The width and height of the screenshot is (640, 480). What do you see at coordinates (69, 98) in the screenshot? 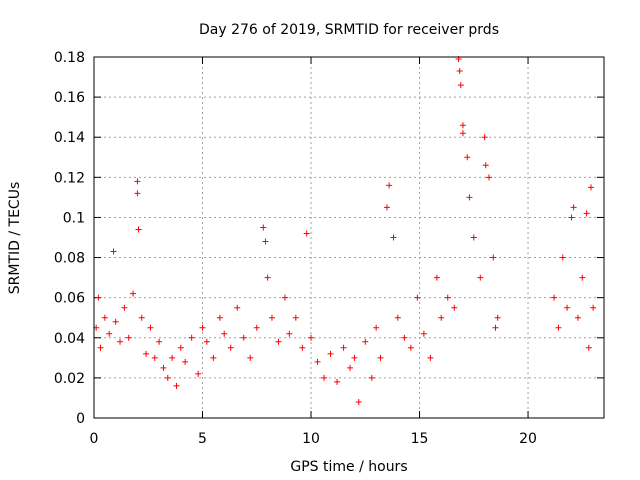
I see `y-tick-label: 0.16` at bounding box center [69, 98].